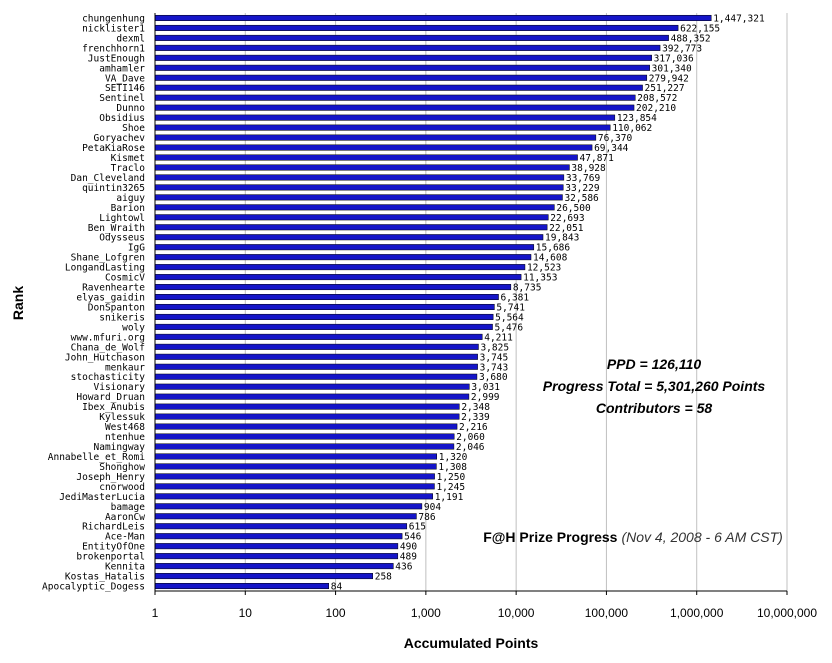  I want to click on category-label: chungenhung, so click(113, 18).